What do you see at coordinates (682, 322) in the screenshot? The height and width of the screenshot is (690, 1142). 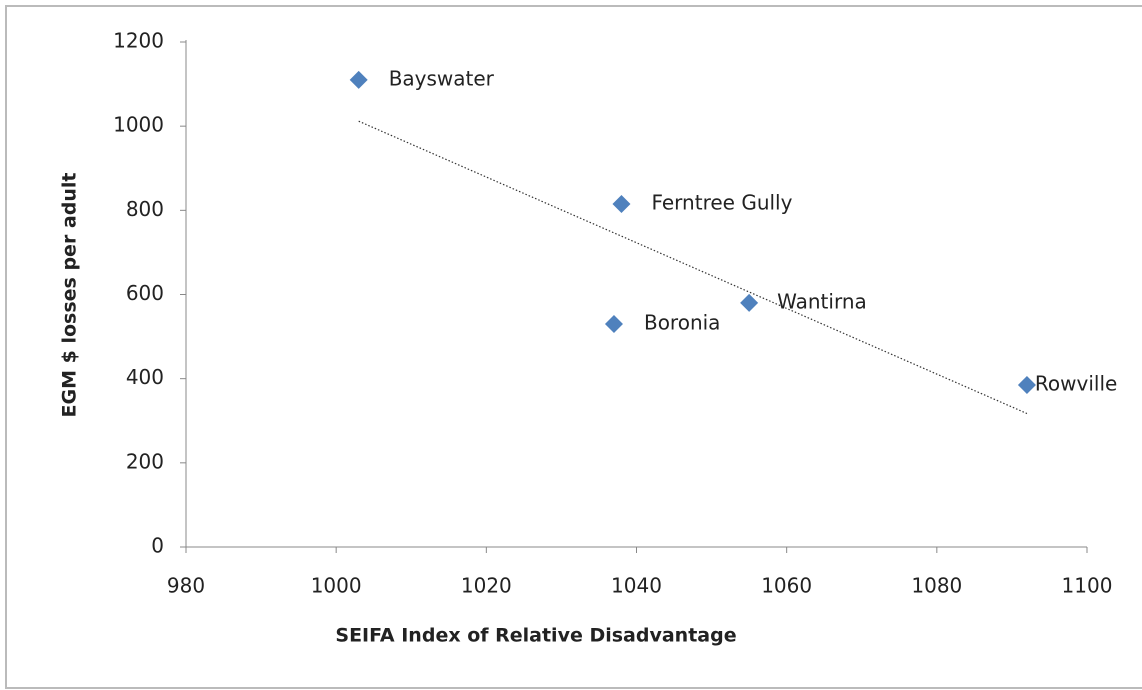 I see `point-label: Boronia` at bounding box center [682, 322].